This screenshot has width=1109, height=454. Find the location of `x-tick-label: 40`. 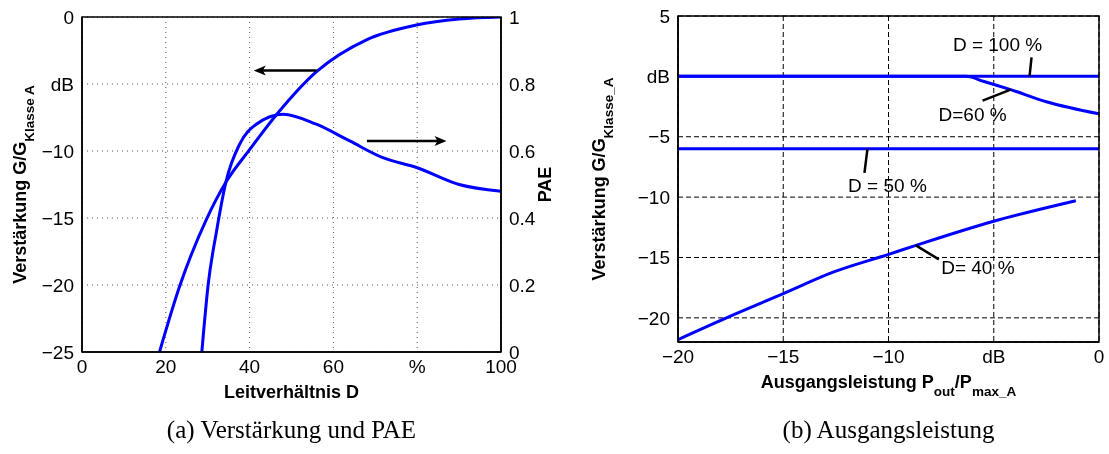

x-tick-label: 40 is located at coordinates (250, 367).